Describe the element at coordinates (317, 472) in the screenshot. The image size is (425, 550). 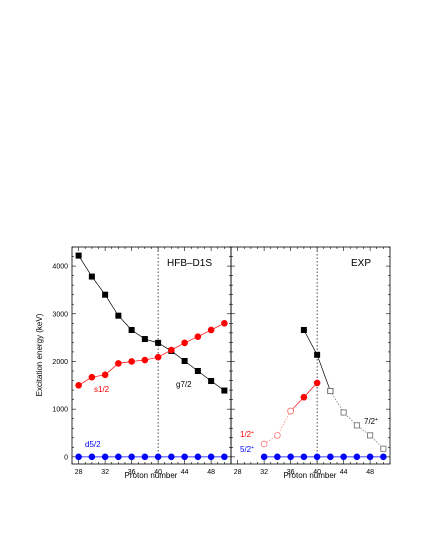
I see `exp-x-tick-label: 40` at that location.